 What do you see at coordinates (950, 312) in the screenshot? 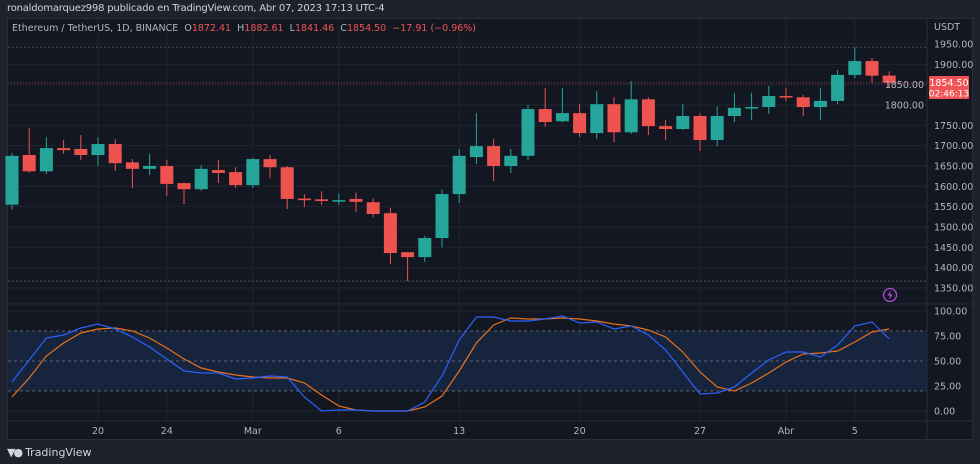
I see `stoch-axis-label: 100.00` at bounding box center [950, 312].